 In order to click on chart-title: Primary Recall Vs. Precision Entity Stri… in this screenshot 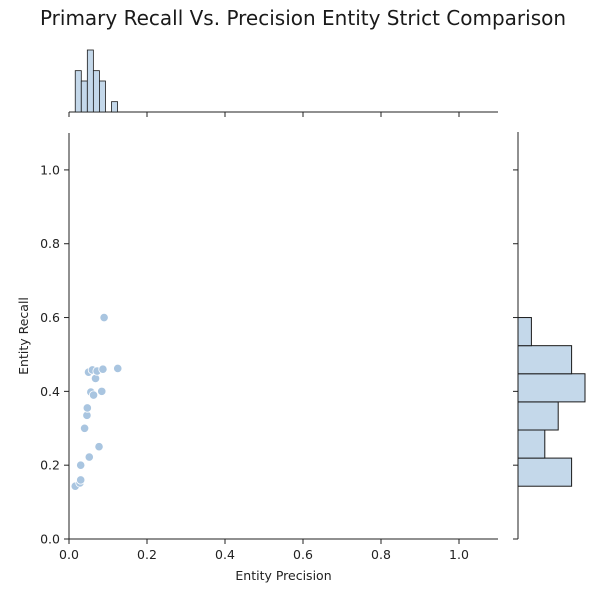, I will do `click(303, 18)`.